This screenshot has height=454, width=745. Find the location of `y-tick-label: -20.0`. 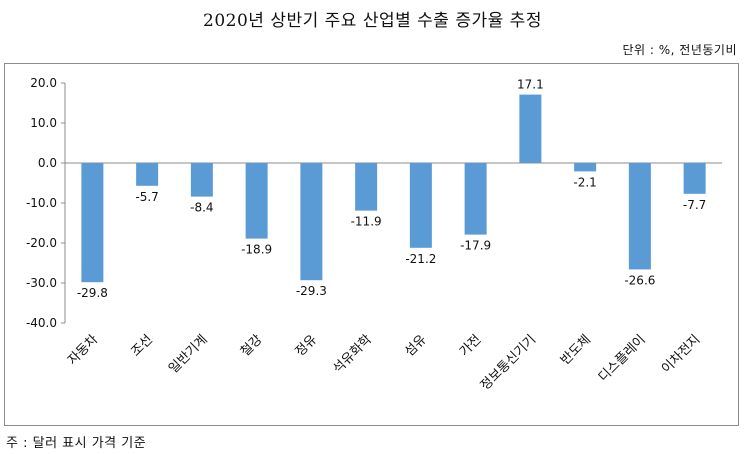

y-tick-label: -20.0 is located at coordinates (41, 243).